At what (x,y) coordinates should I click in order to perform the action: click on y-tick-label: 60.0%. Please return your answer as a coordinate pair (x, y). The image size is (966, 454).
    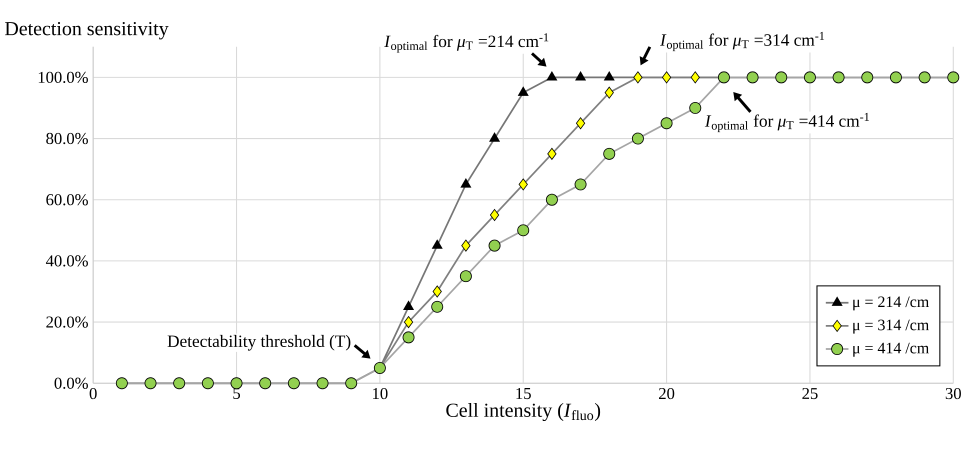
    Looking at the image, I should click on (67, 200).